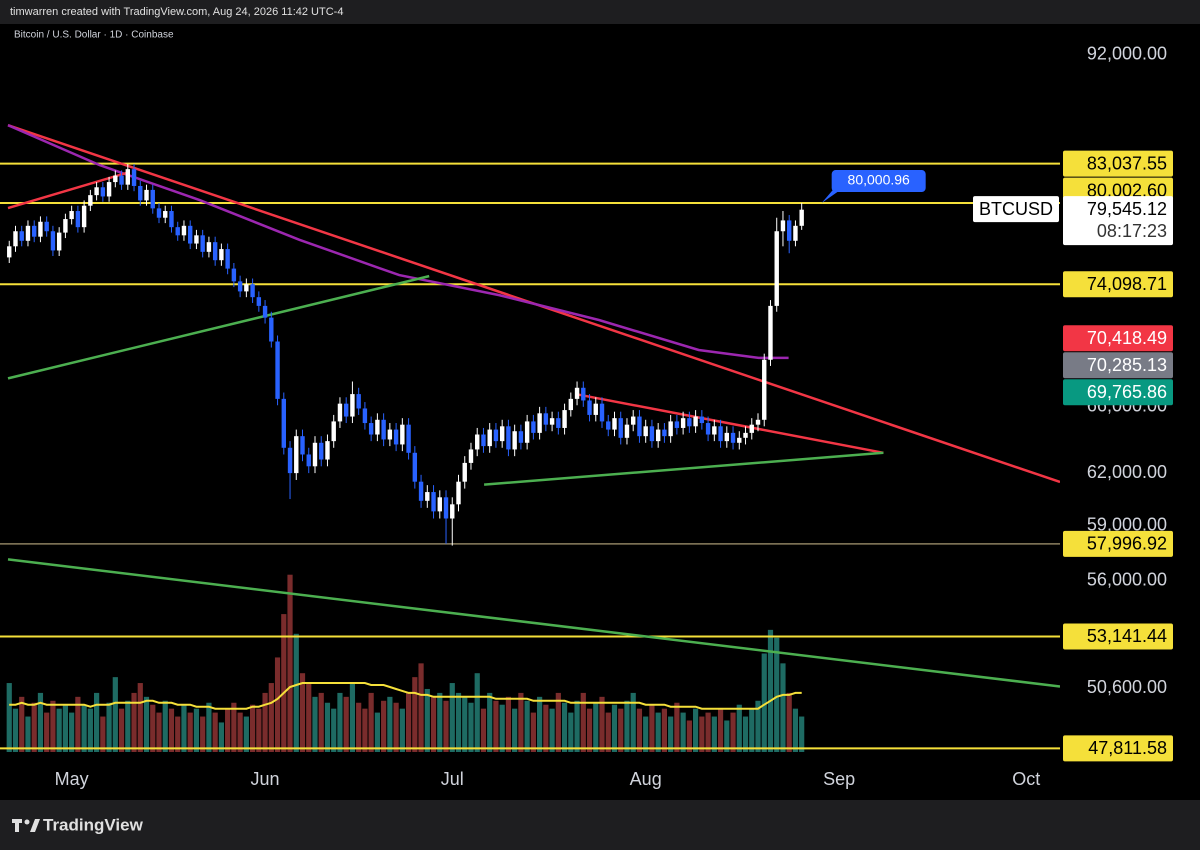 This screenshot has height=850, width=1200. Describe the element at coordinates (646, 779) in the screenshot. I see `x-tick-label: Aug` at that location.